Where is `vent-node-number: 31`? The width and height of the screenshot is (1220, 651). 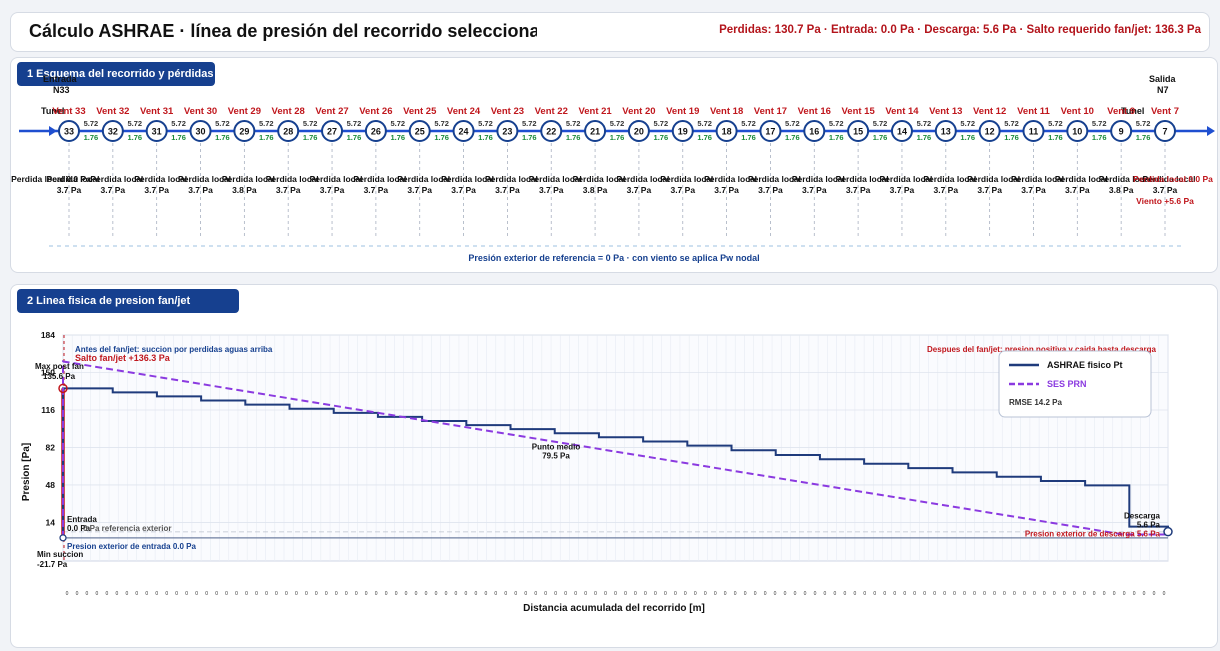
vent-node-number: 31 is located at coordinates (157, 132).